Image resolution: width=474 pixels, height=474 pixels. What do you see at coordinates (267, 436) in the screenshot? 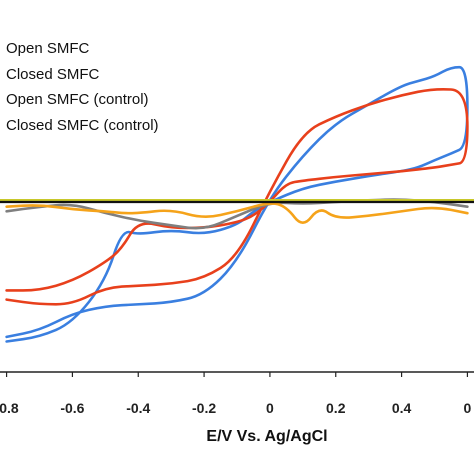
I see `x-axis-title: E/V Vs. Ag/AgCl` at bounding box center [267, 436].